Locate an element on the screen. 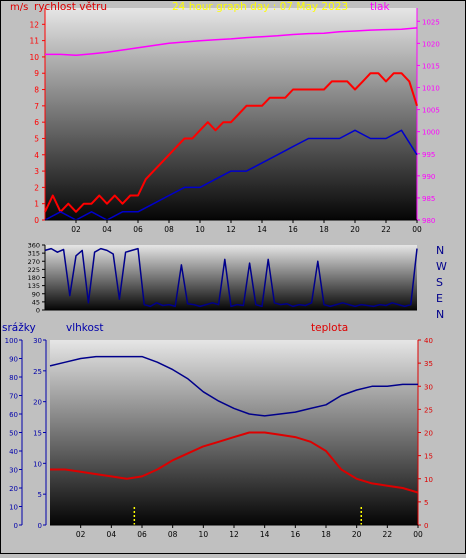 The width and height of the screenshot is (466, 558). humidity-ytick-label: 15 is located at coordinates (37, 434).